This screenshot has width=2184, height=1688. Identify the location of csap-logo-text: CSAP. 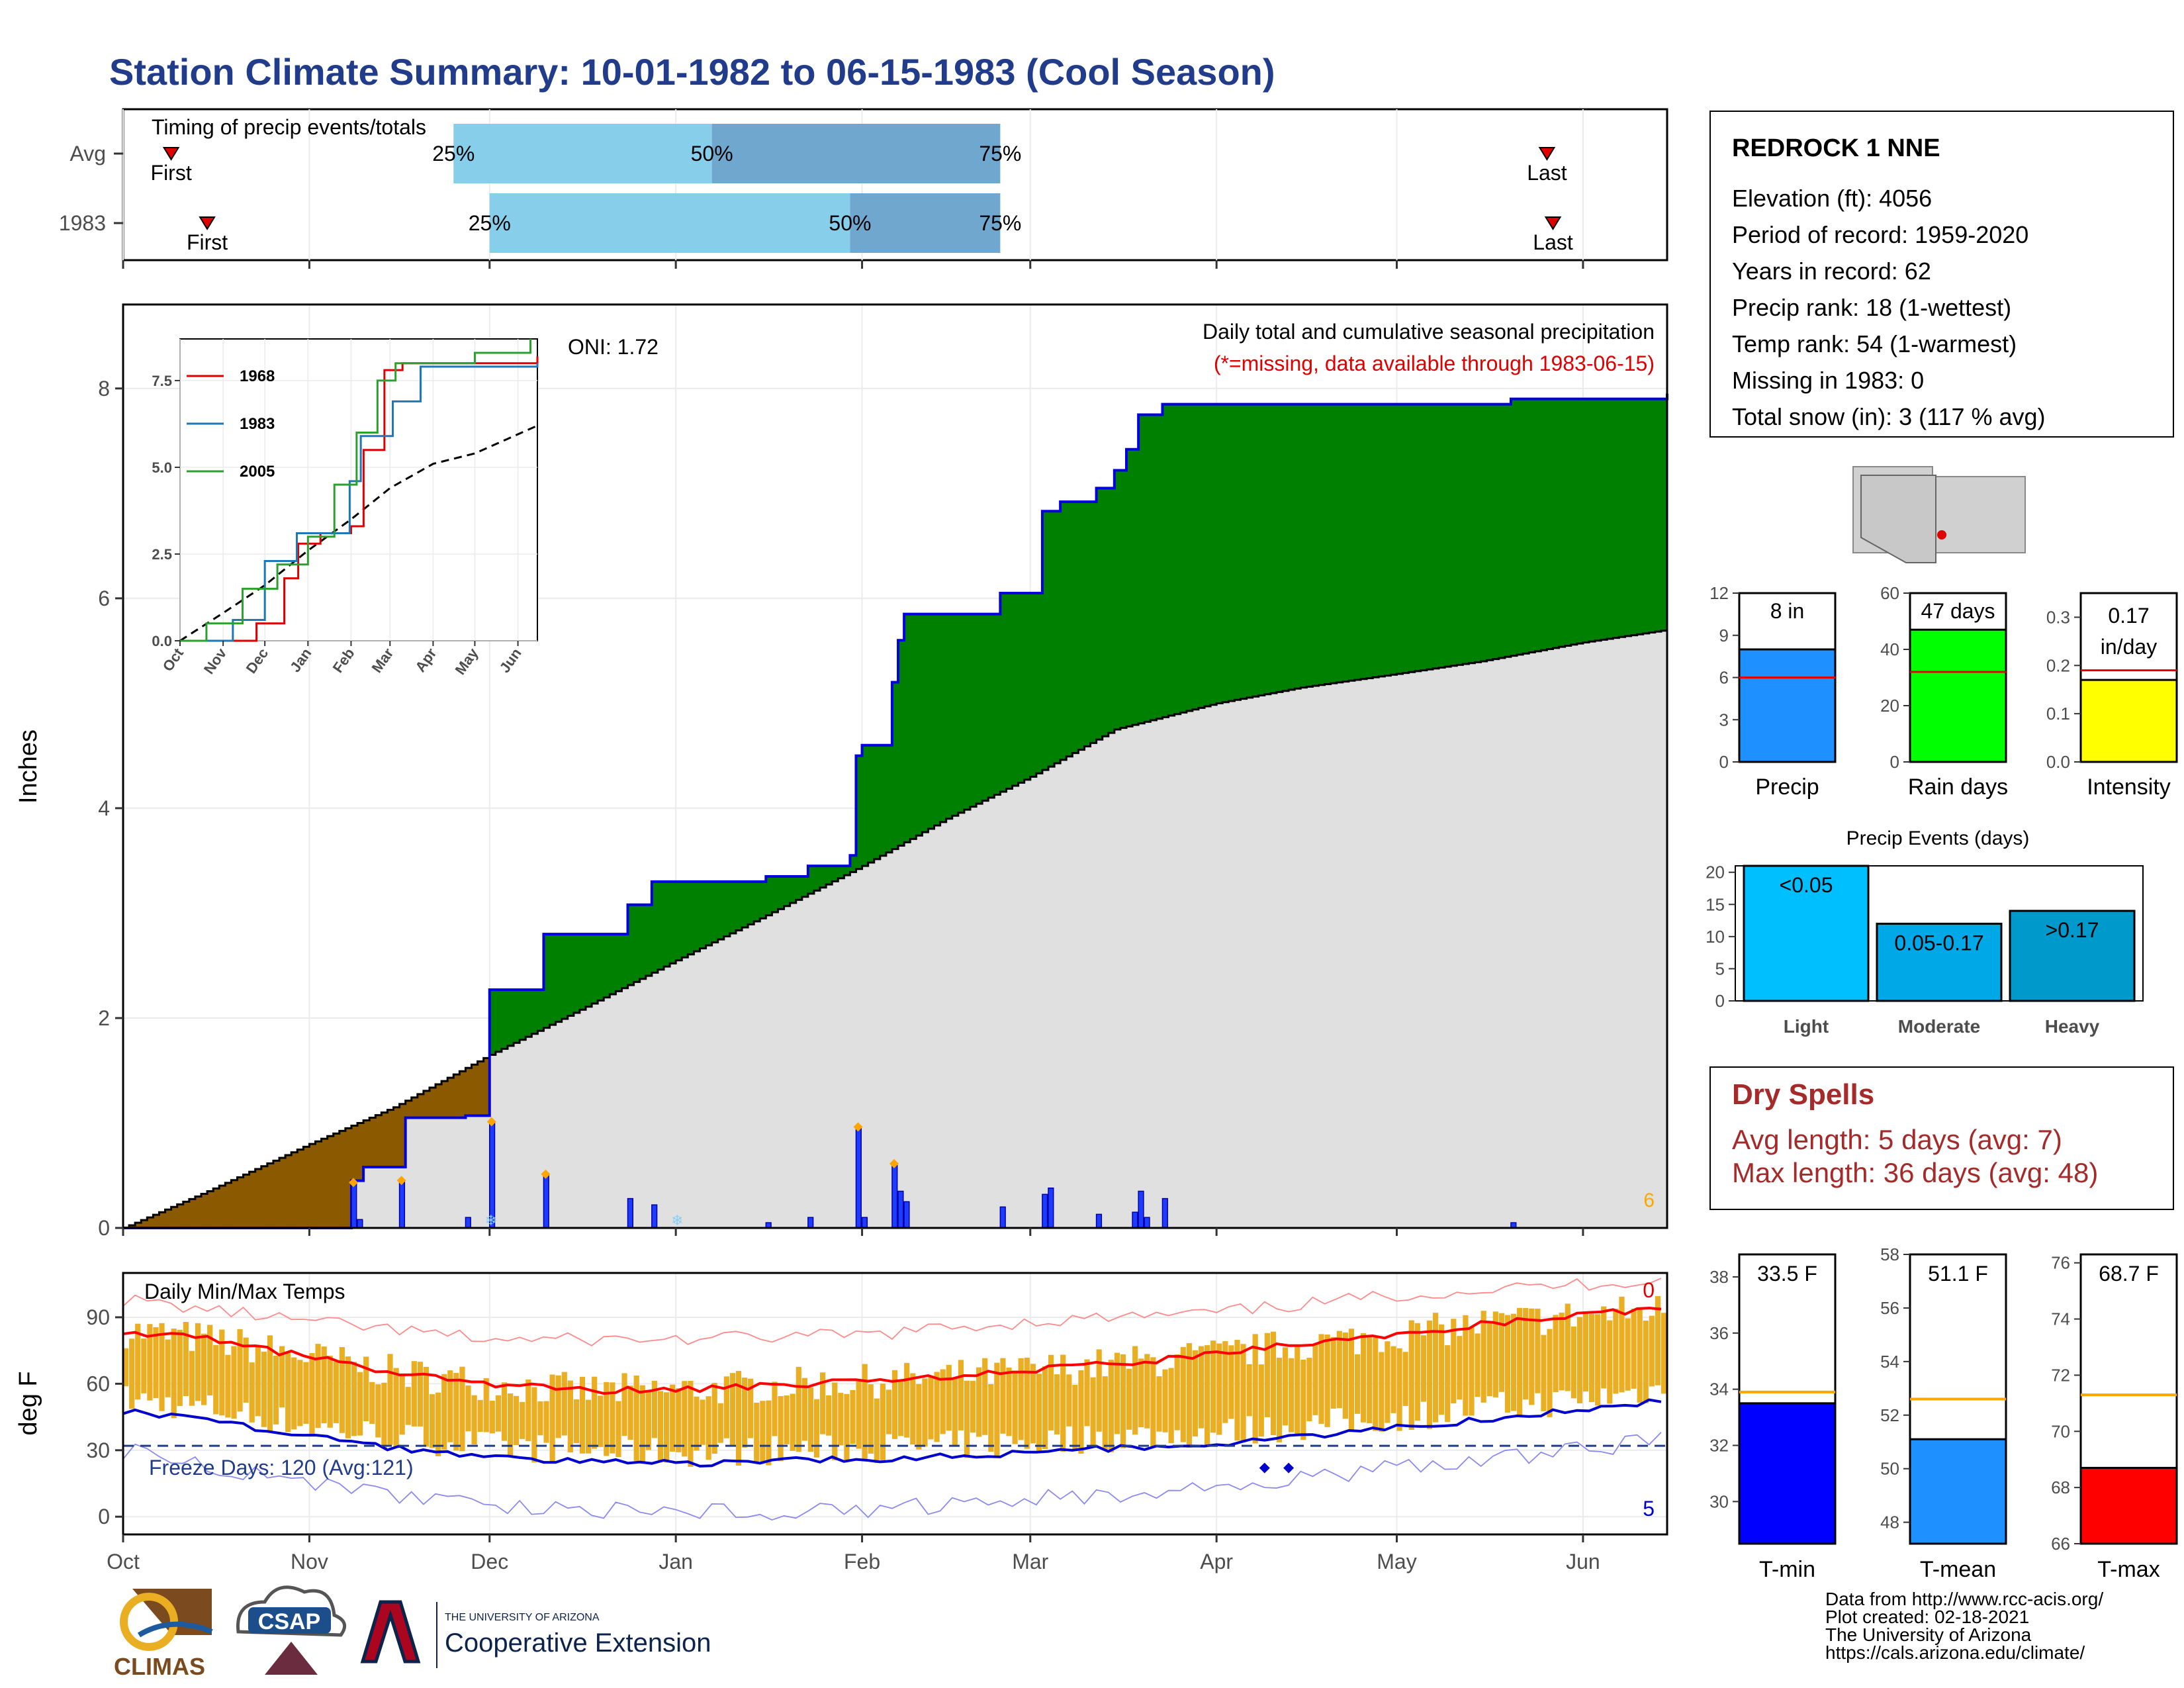
(289, 1621).